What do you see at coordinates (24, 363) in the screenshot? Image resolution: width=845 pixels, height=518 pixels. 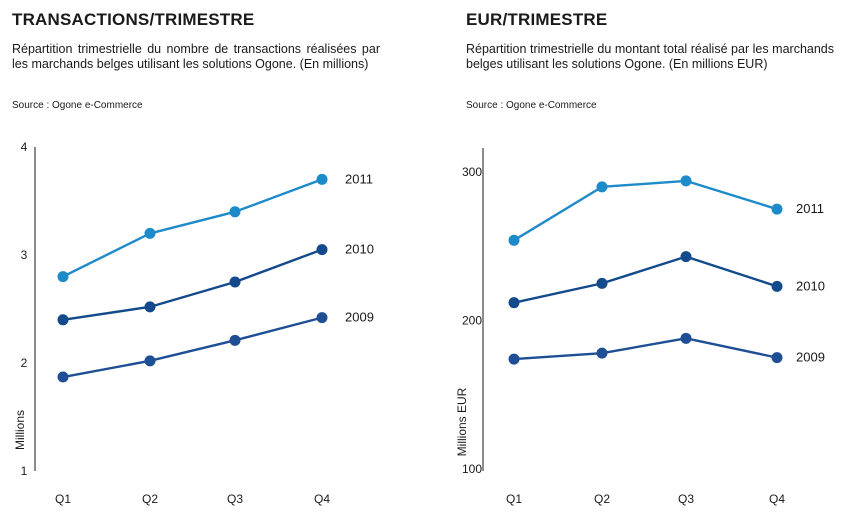 I see `y-tick-label: 2` at bounding box center [24, 363].